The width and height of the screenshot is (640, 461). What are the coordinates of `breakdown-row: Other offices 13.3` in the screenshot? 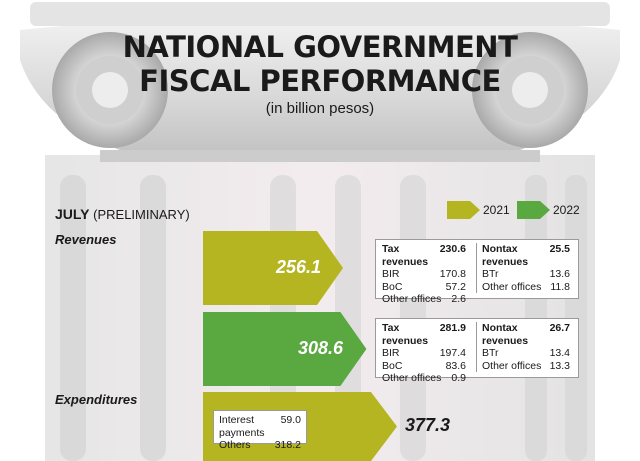 It's located at (526, 365).